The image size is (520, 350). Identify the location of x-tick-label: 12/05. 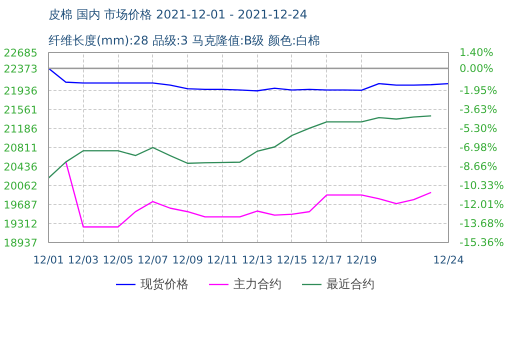
(118, 260).